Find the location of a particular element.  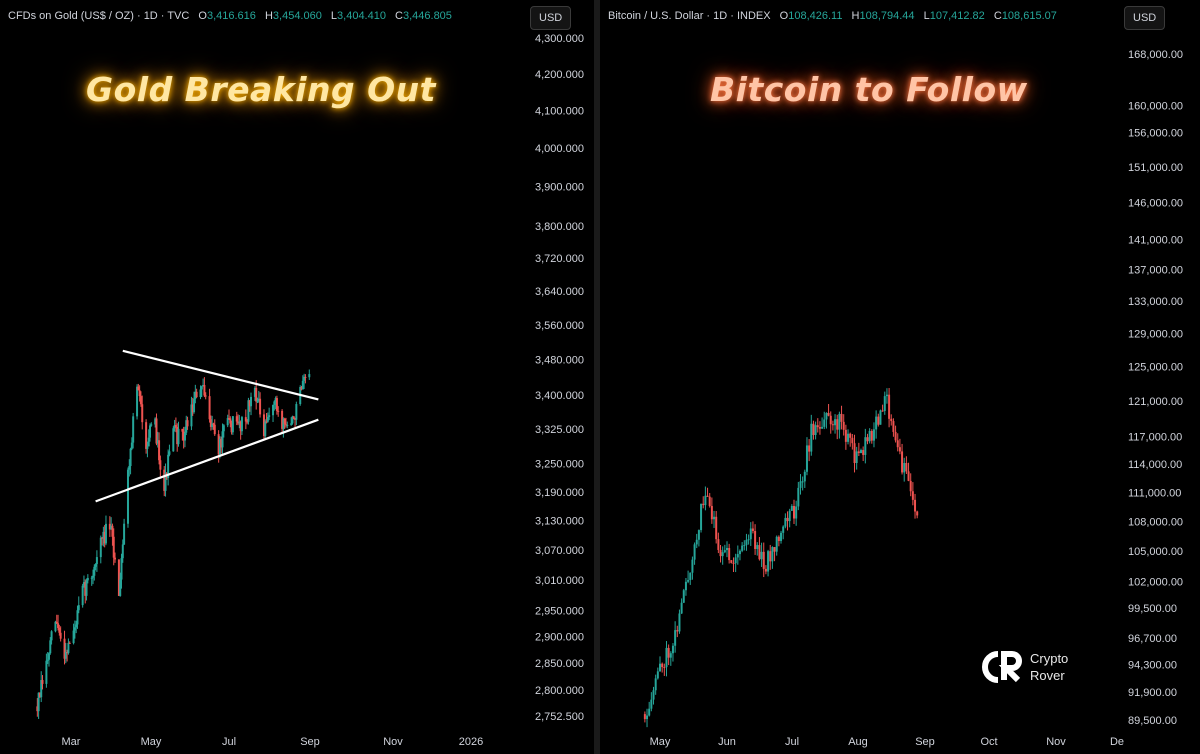

y-tick-label: 3,250.000 is located at coordinates (559, 464).